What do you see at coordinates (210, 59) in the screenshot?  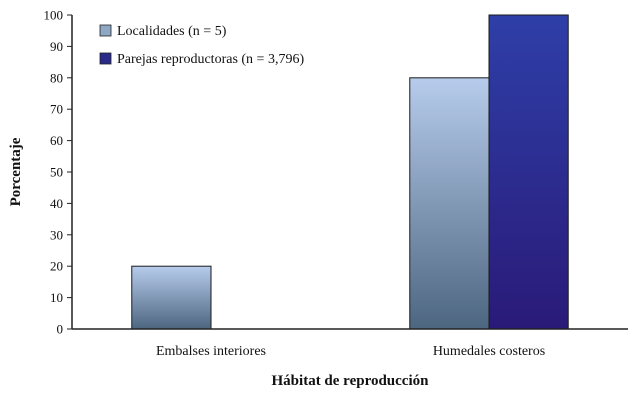 I see `legend-label-series-1: Parejas reproductoras (n = 3,796)` at bounding box center [210, 59].